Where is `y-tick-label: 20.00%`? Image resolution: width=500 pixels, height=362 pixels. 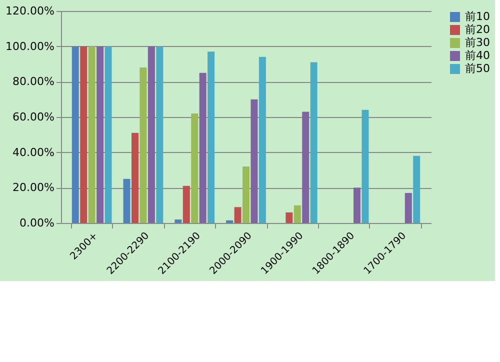 y-tick-label: 20.00% is located at coordinates (33, 187).